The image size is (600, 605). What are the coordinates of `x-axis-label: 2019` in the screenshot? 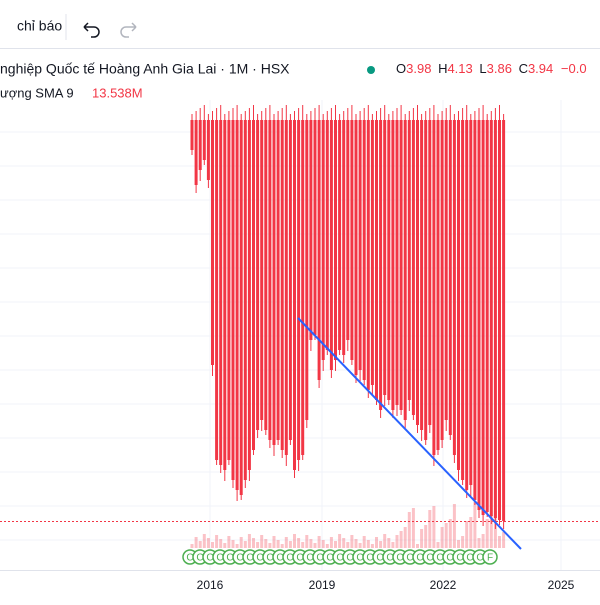 It's located at (322, 585).